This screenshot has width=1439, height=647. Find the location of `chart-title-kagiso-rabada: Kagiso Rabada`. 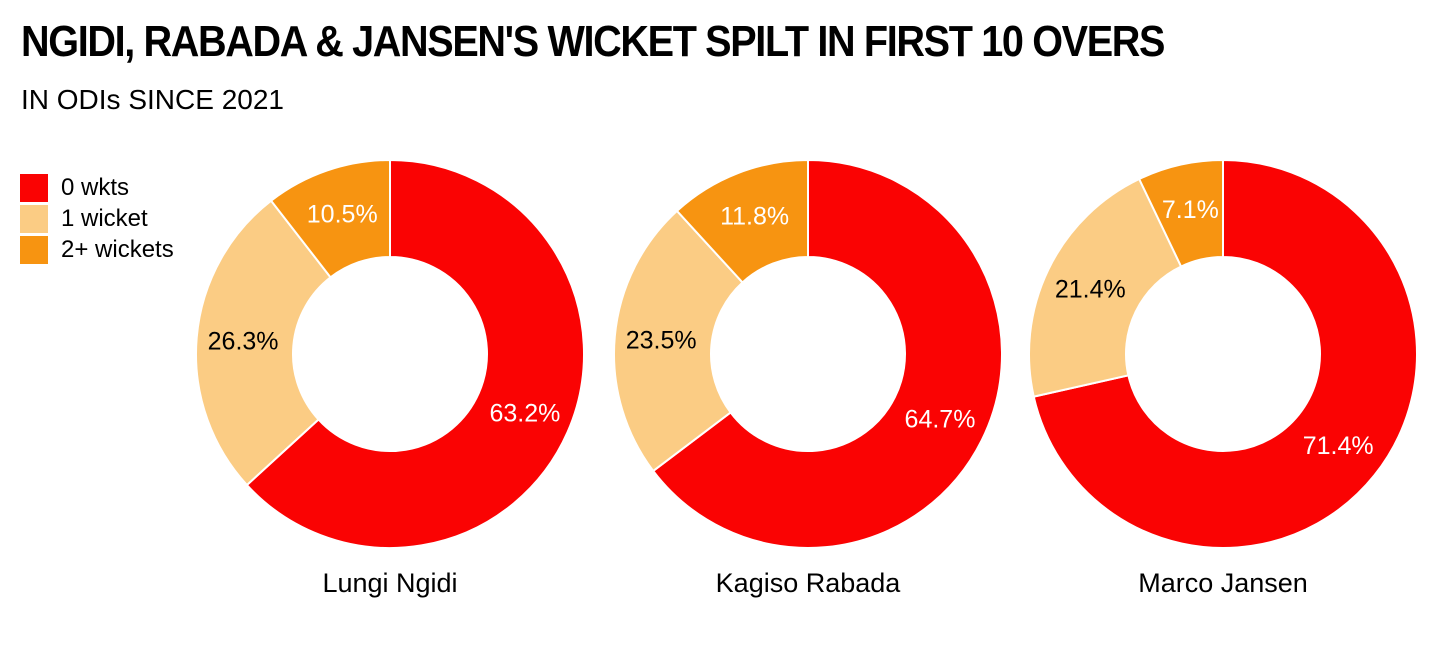

chart-title-kagiso-rabada: Kagiso Rabada is located at coordinates (808, 583).